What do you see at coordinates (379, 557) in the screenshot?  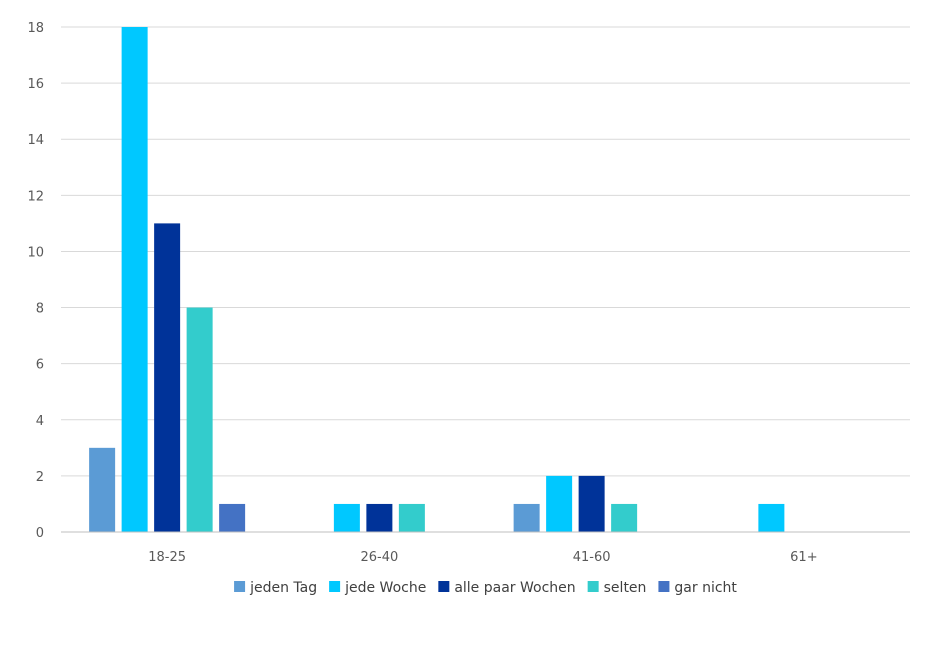 I see `x-tick-label: 26-40` at bounding box center [379, 557].